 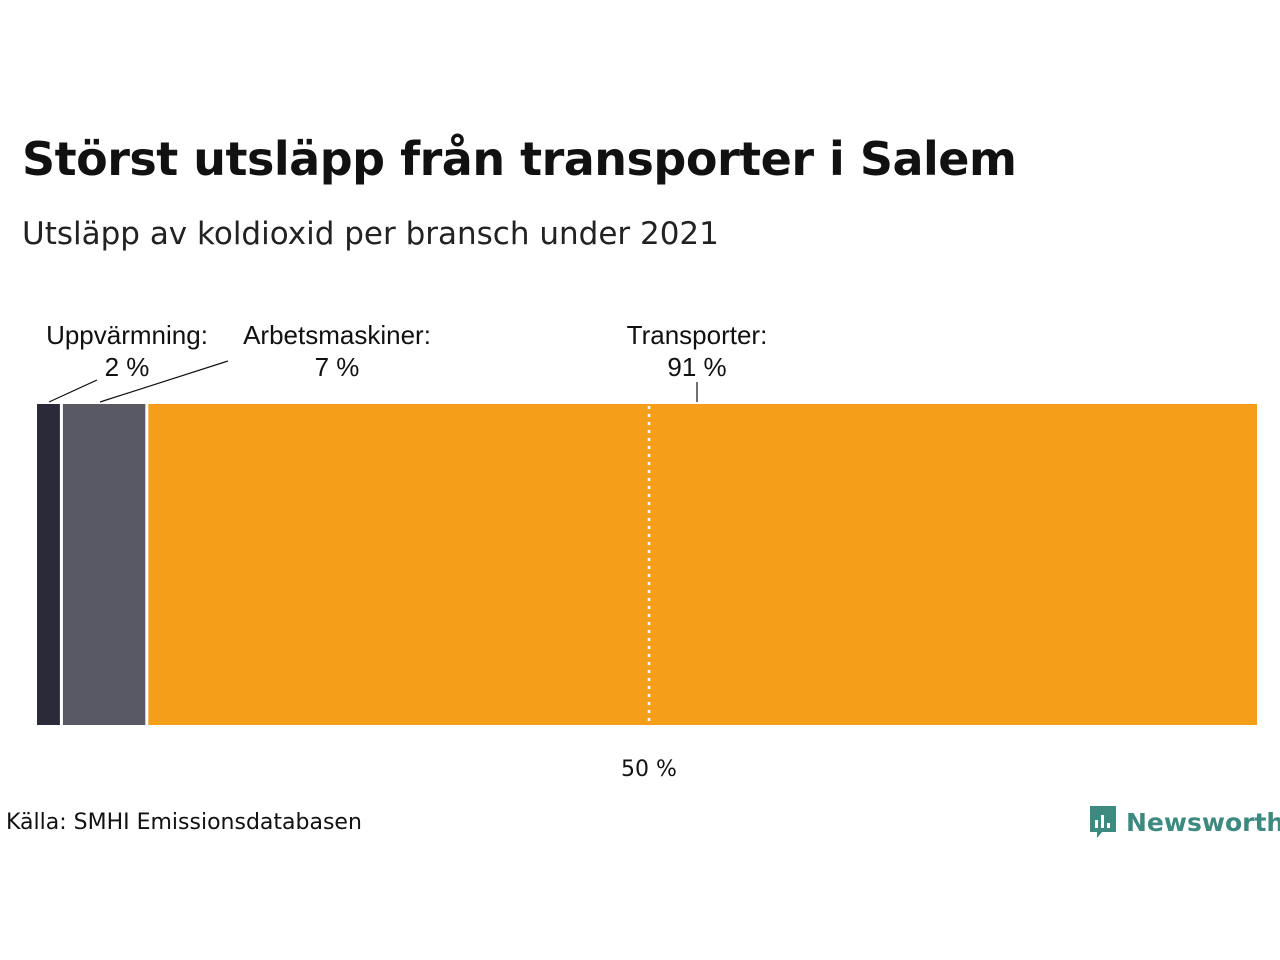 What do you see at coordinates (104, 564) in the screenshot?
I see `bar-segment-arbetsmaskiner` at bounding box center [104, 564].